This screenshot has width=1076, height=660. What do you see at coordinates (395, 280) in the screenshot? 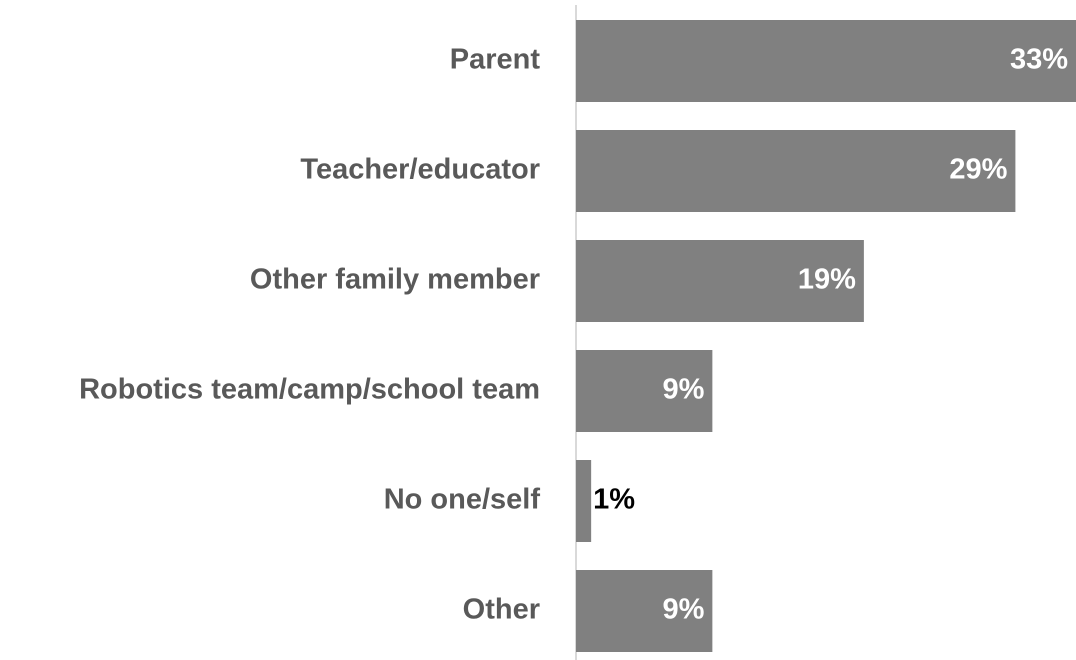
I see `category-label: Other family member` at bounding box center [395, 280].